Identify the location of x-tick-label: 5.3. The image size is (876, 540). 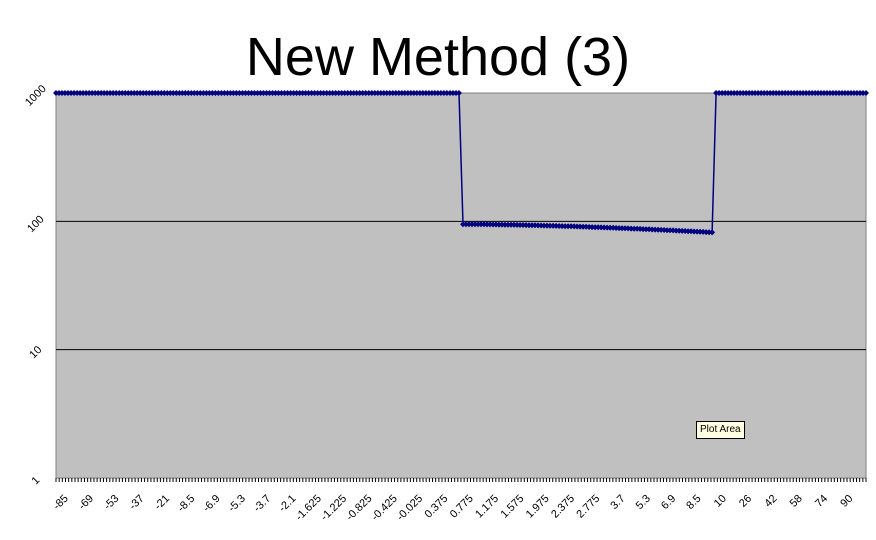
(643, 502).